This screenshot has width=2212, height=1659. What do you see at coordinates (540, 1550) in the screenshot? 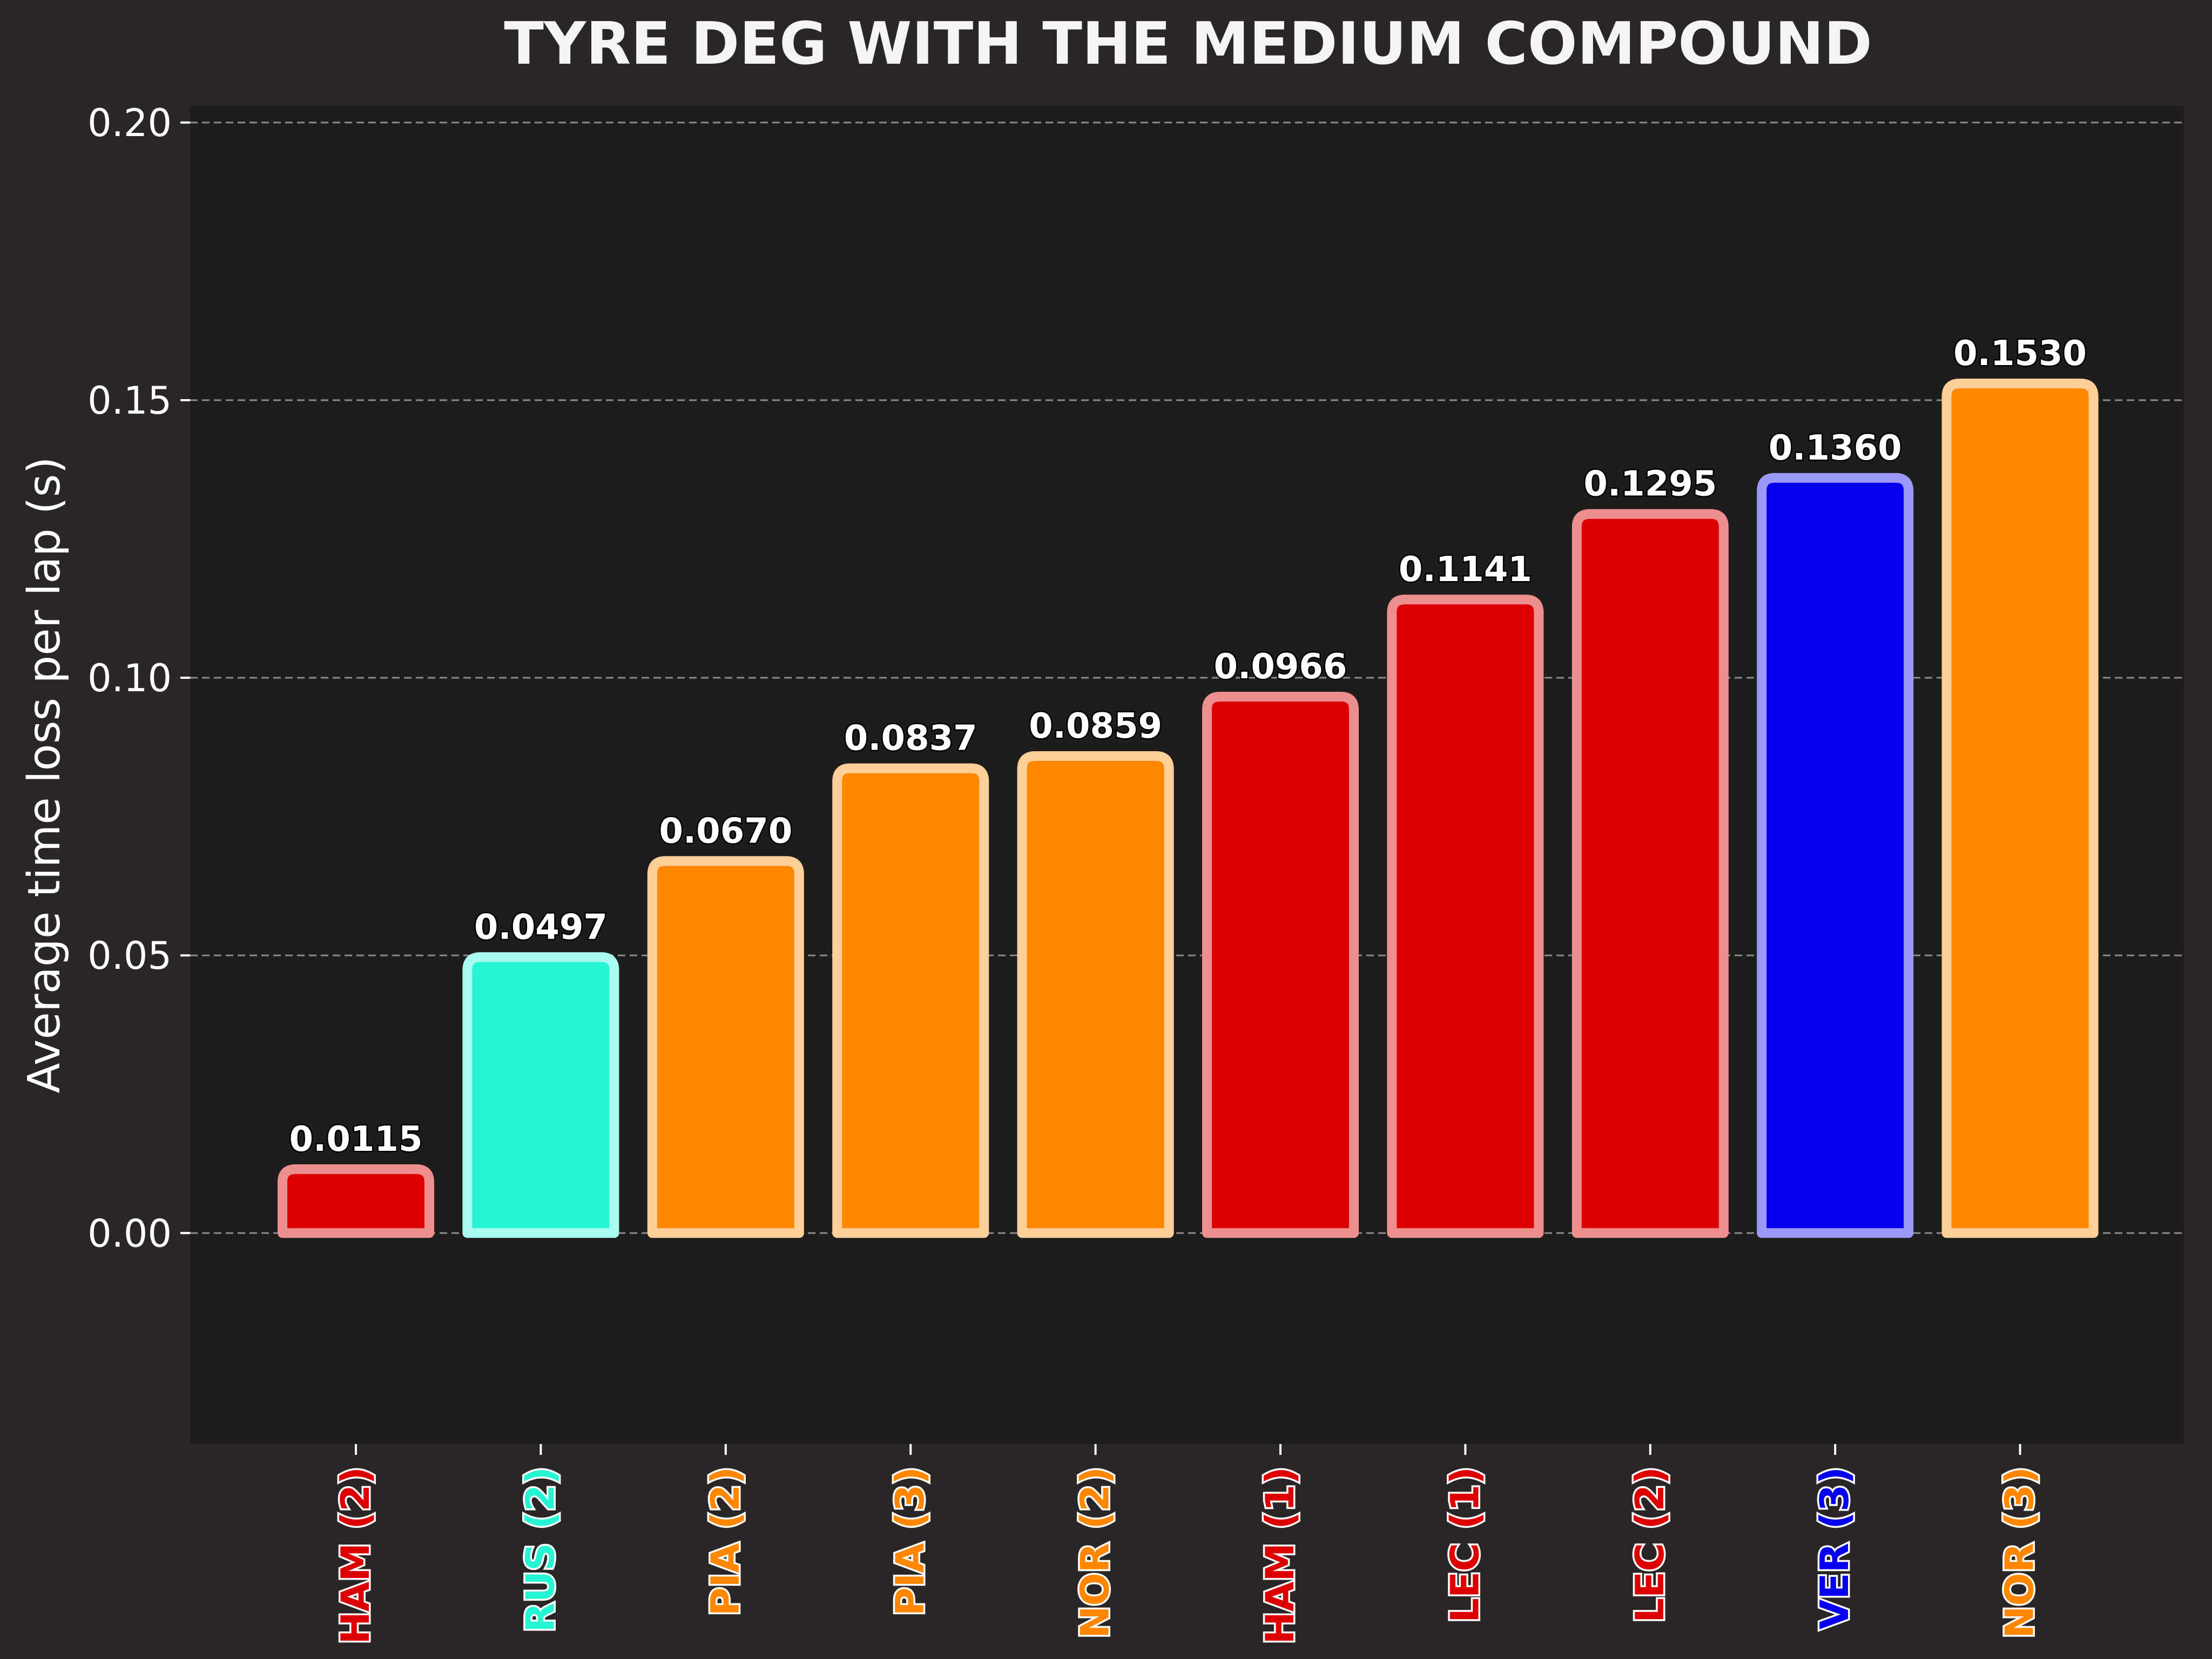
I see `x-tick-label: RUS (2)` at bounding box center [540, 1550].